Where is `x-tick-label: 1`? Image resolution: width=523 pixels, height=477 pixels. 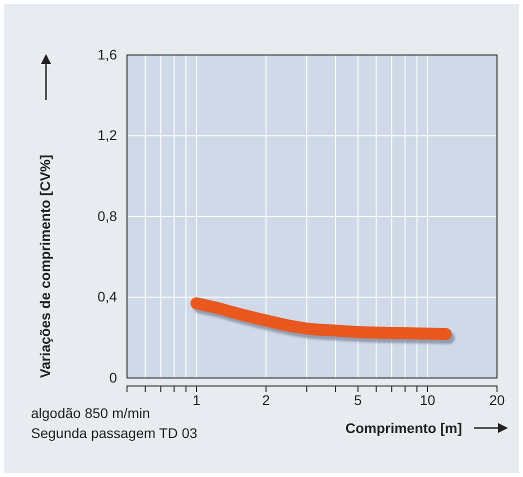 x-tick-label: 1 is located at coordinates (196, 400).